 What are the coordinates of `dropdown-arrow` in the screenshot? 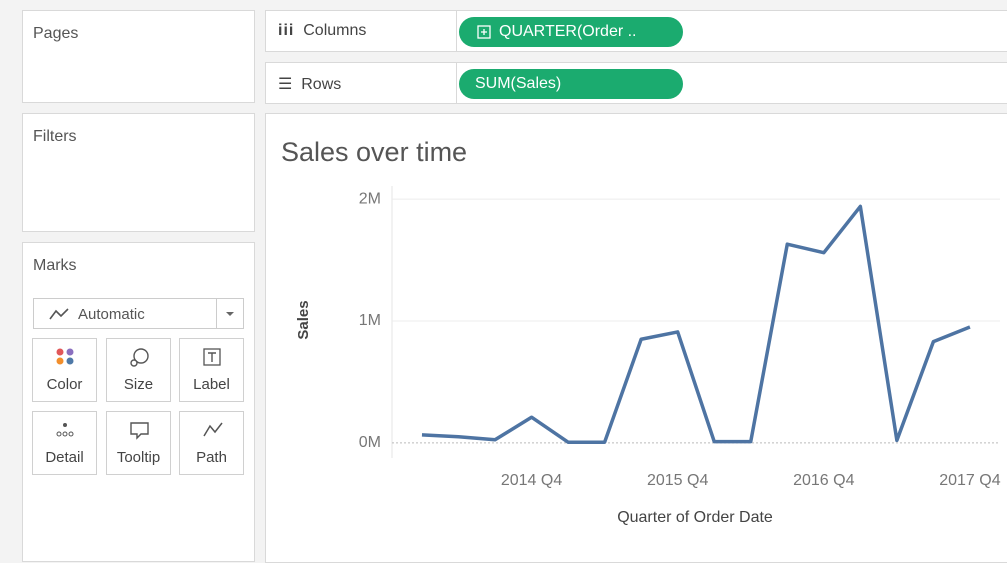 It's located at (229, 313).